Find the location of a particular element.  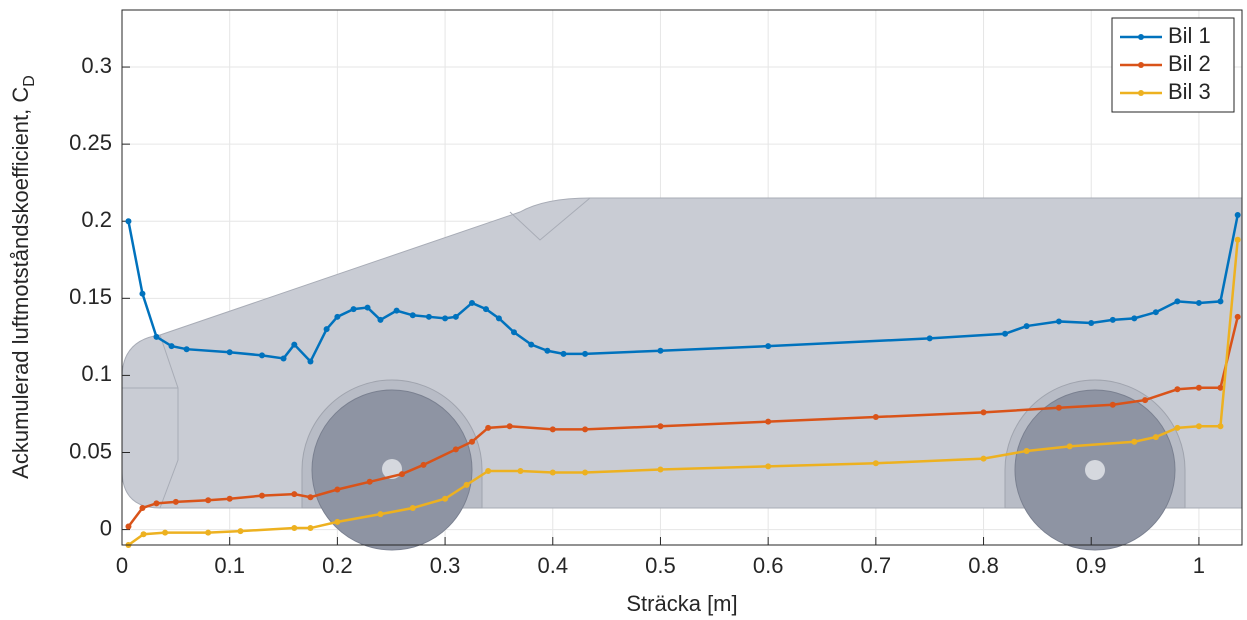

x-tick-label: 0.4 is located at coordinates (552, 565).